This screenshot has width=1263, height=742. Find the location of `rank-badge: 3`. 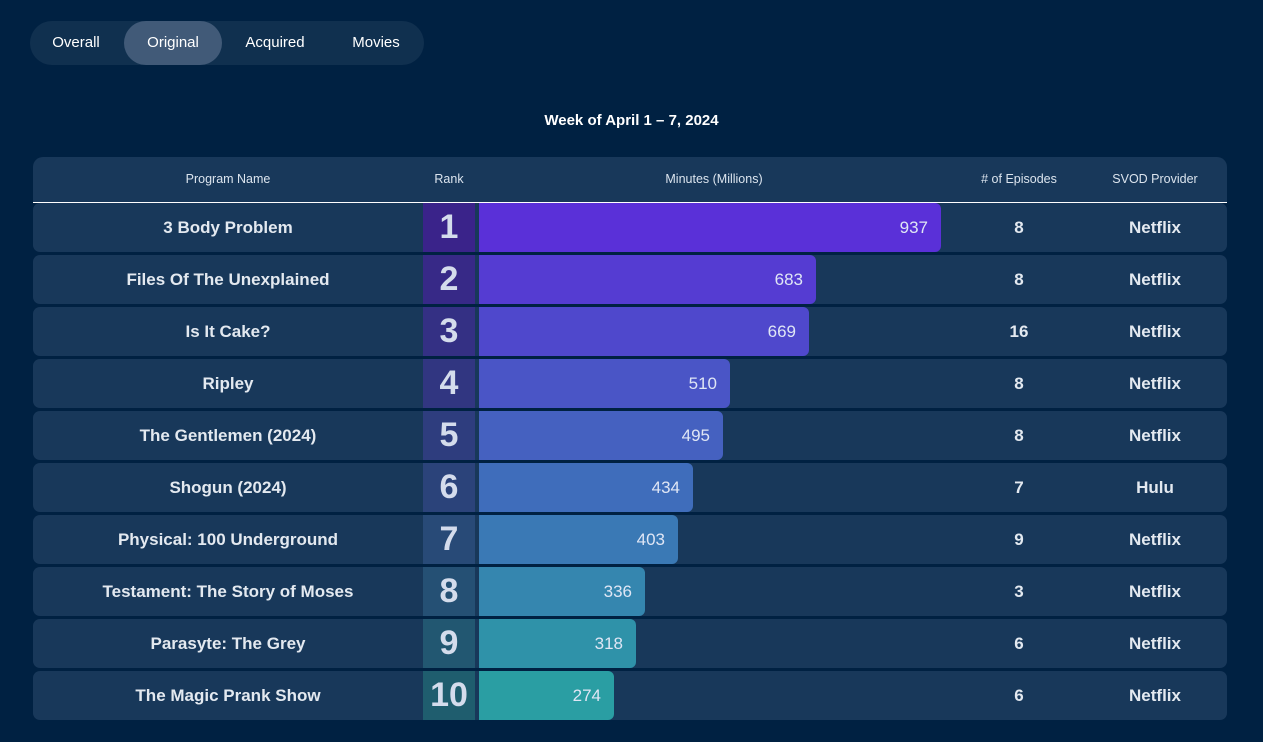

rank-badge: 3 is located at coordinates (449, 331).